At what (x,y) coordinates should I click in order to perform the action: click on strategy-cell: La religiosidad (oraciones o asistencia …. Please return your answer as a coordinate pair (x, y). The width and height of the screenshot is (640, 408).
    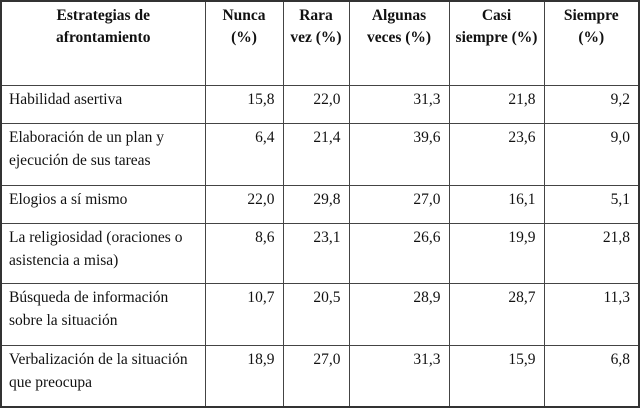
    Looking at the image, I should click on (103, 253).